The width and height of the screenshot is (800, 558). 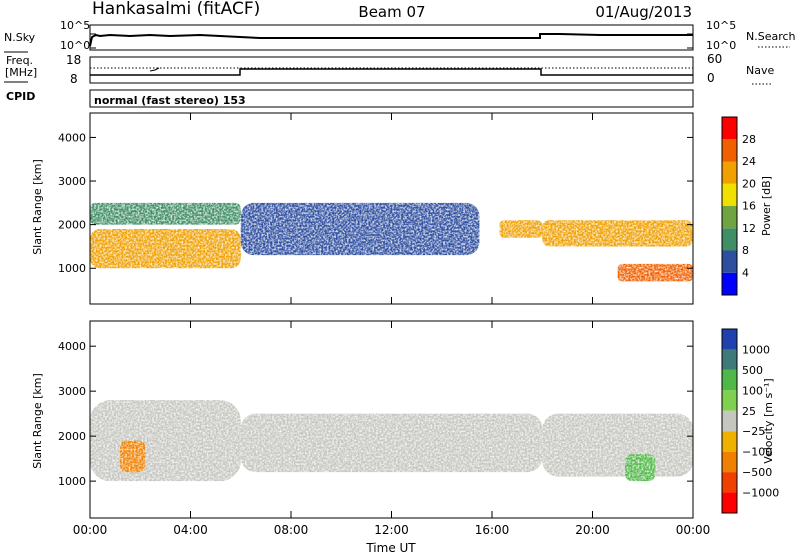 What do you see at coordinates (170, 100) in the screenshot?
I see `cpid-value: normal (fast stereo) 153` at bounding box center [170, 100].